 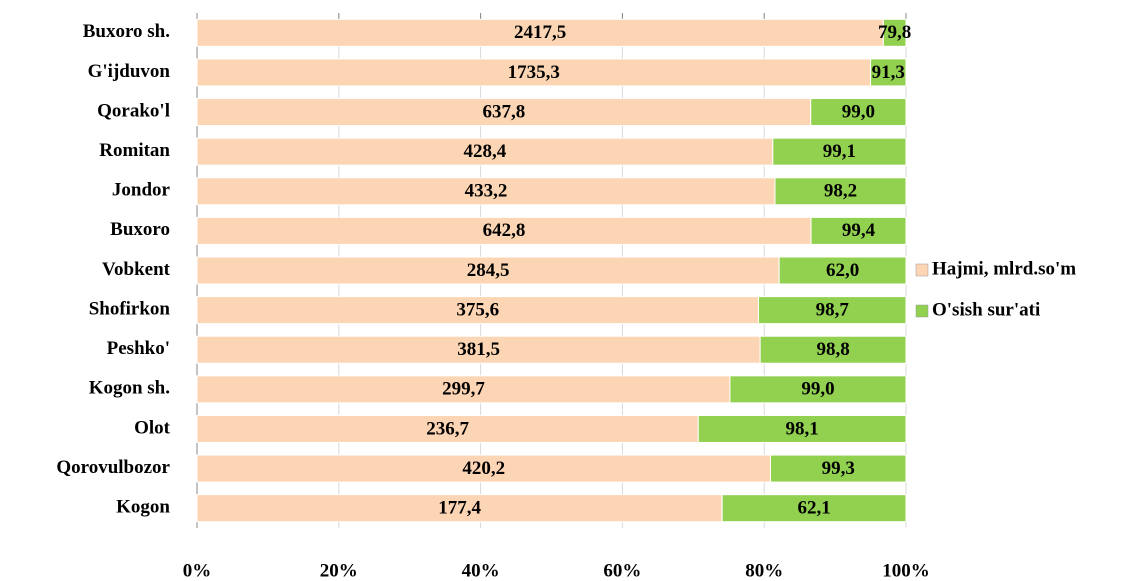 I want to click on data-label: 98,2, so click(x=840, y=191).